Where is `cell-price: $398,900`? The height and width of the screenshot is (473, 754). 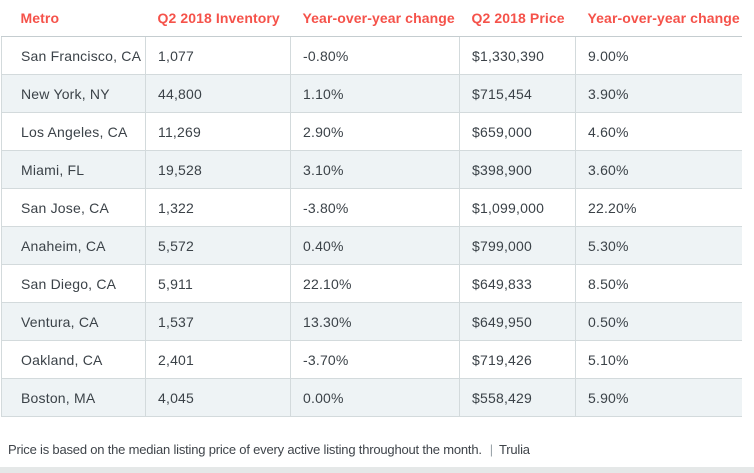 cell-price: $398,900 is located at coordinates (517, 169).